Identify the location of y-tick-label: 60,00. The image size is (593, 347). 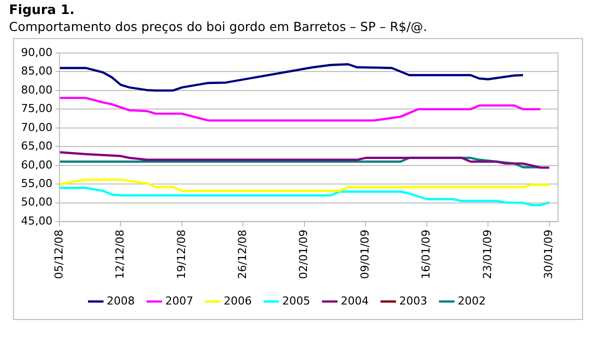
(36, 165).